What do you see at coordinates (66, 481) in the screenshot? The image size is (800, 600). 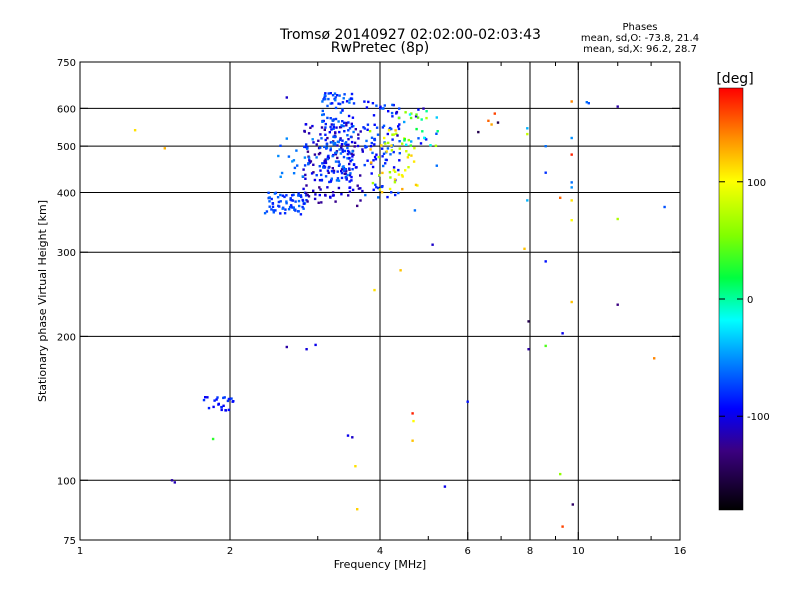 I see `y-tick-label: 100` at bounding box center [66, 481].